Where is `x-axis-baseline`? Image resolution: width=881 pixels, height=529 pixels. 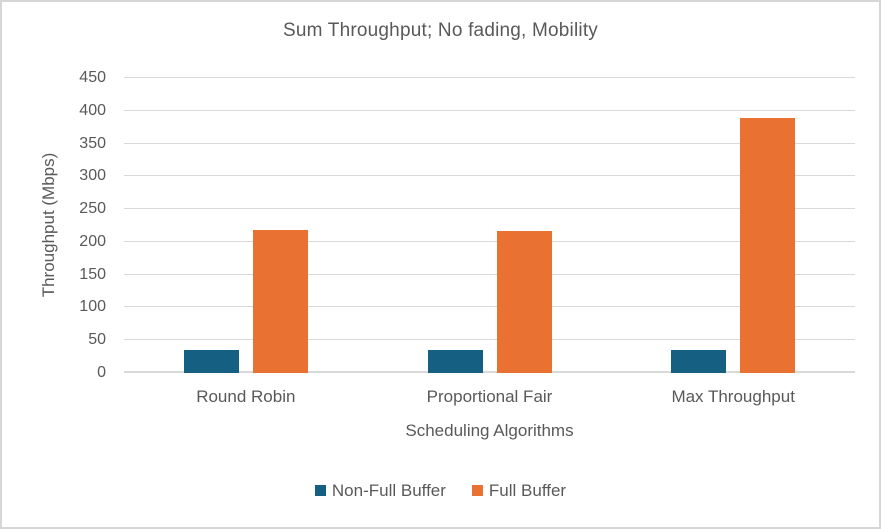
x-axis-baseline is located at coordinates (489, 372).